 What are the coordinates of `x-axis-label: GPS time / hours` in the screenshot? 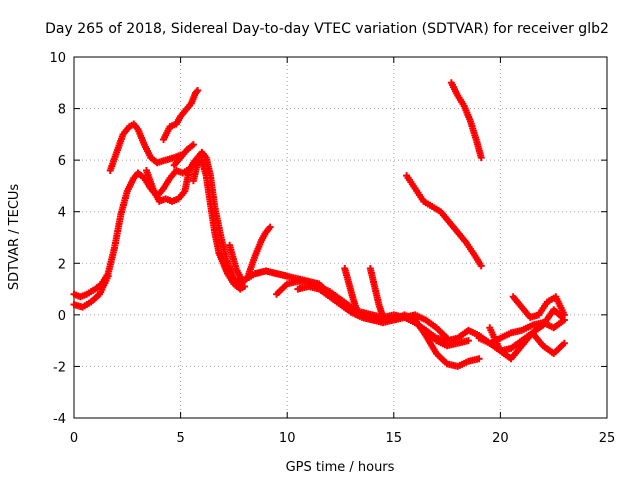 It's located at (340, 467).